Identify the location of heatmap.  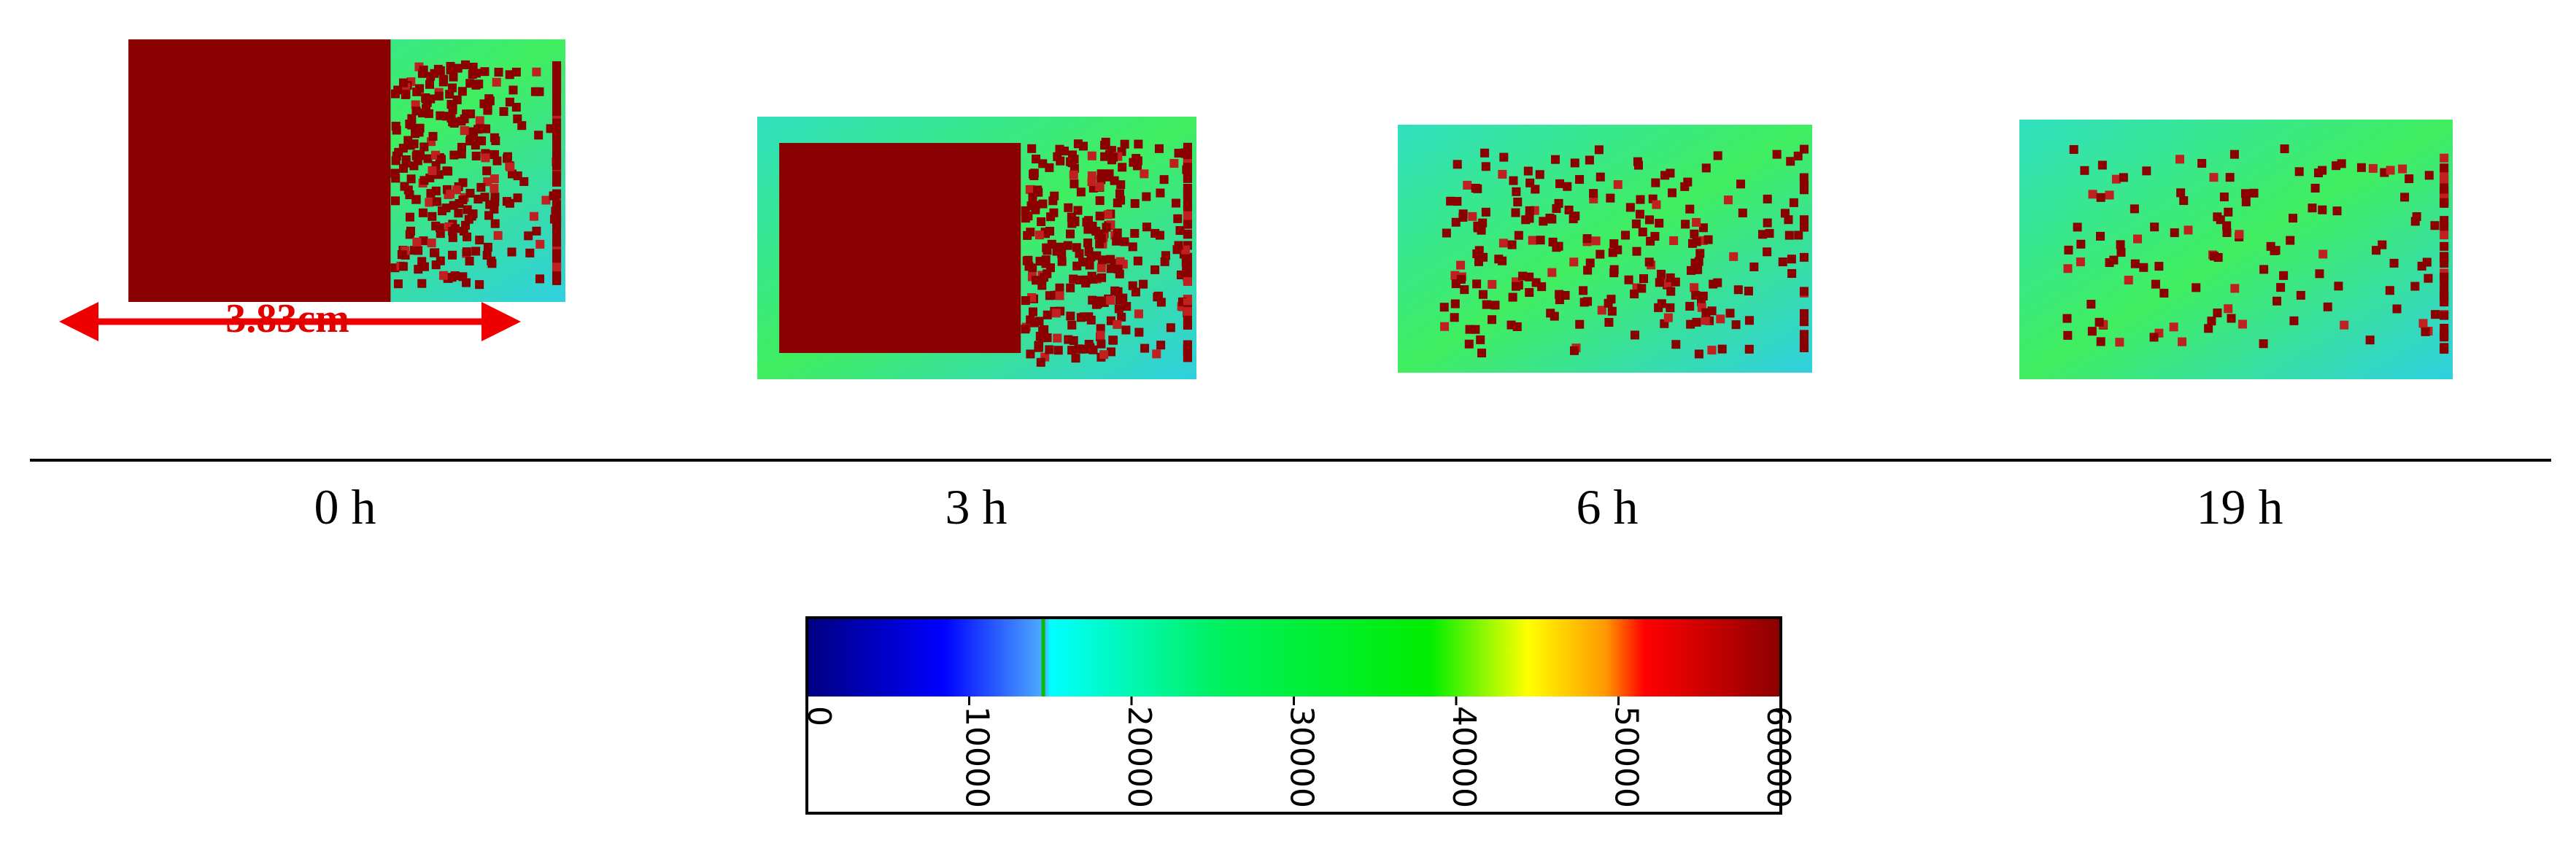
(976, 248).